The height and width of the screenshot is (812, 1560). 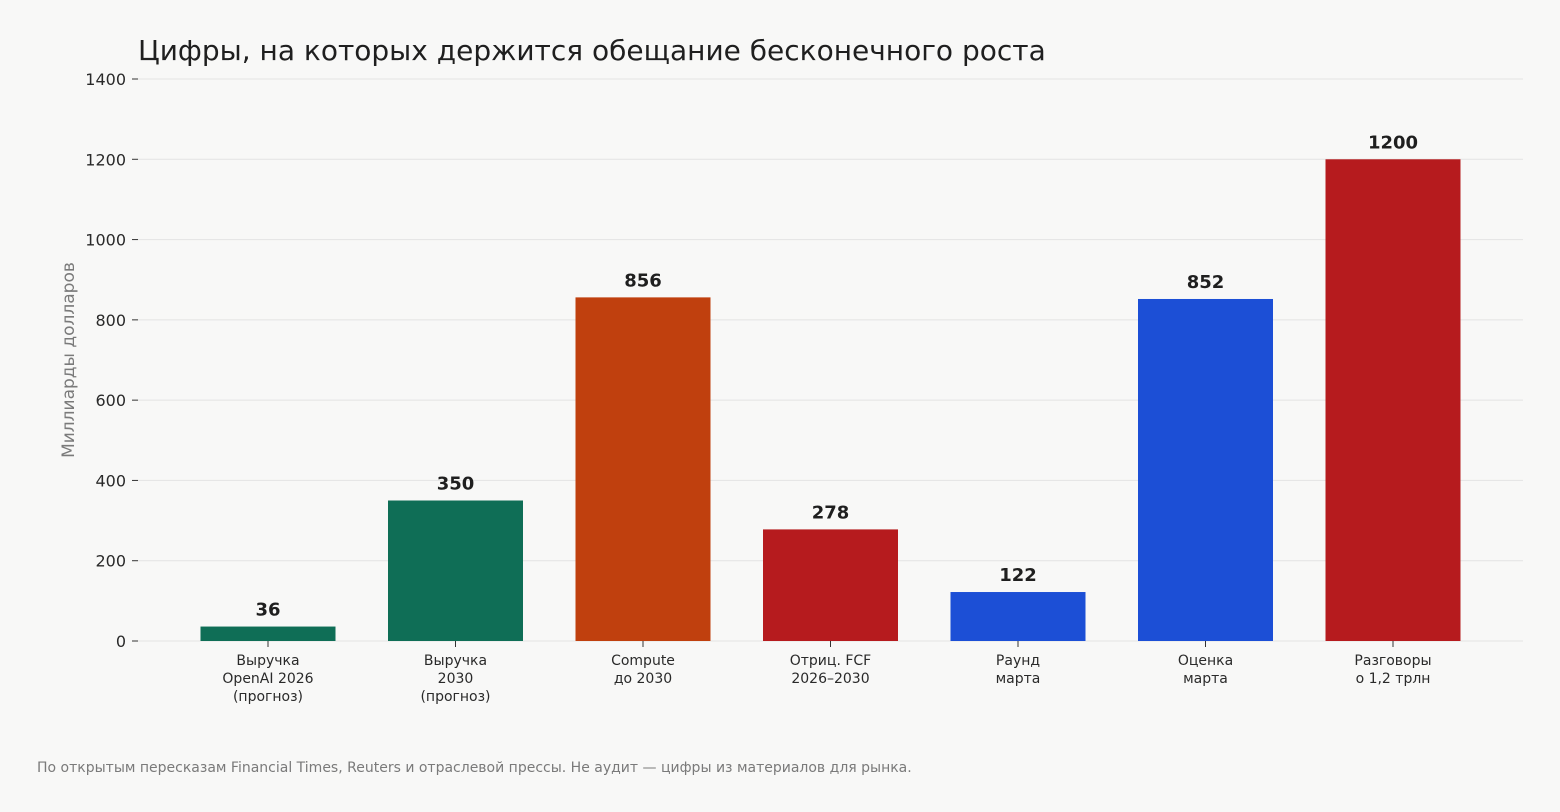 I want to click on data-label: 1200, so click(x=1393, y=142).